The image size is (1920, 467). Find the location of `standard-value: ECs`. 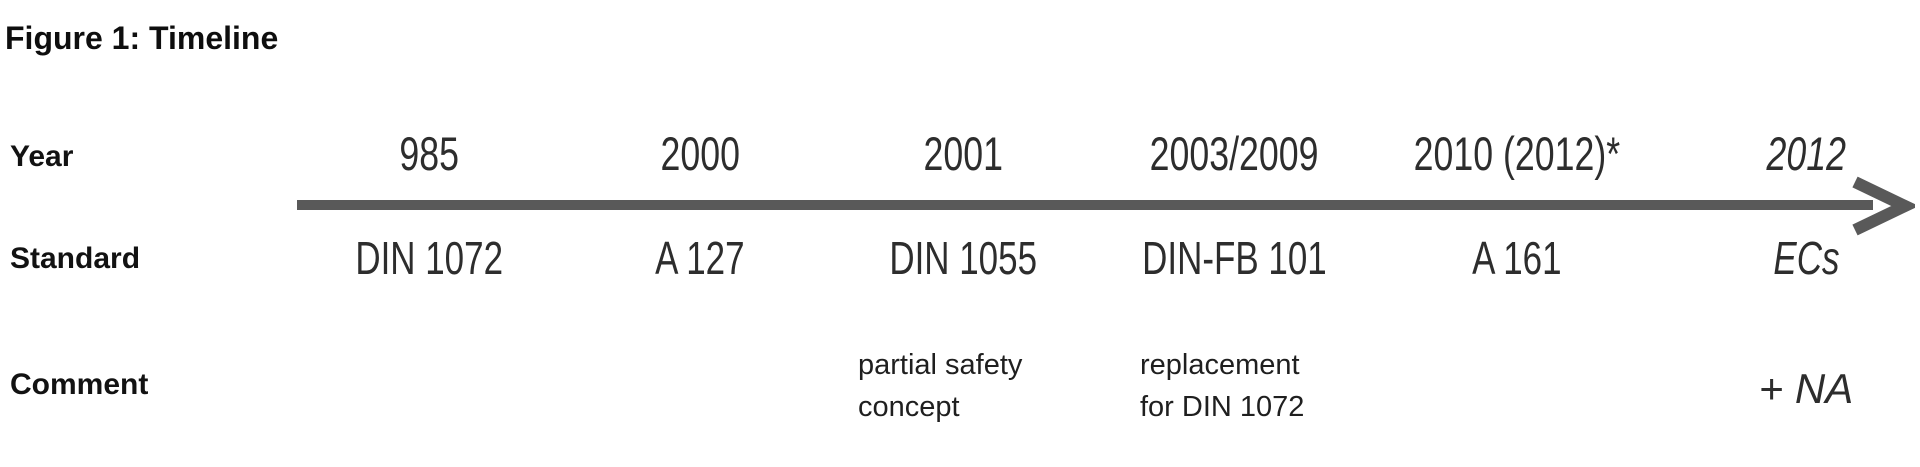

standard-value: ECs is located at coordinates (1806, 258).